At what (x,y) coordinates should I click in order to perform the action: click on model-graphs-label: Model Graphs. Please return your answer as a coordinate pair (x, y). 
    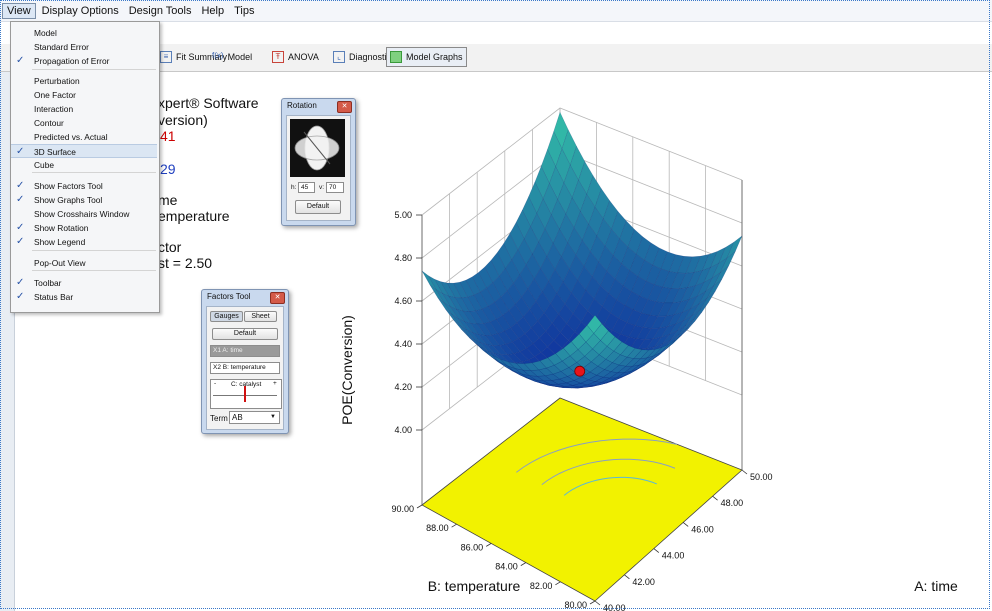
    Looking at the image, I should click on (434, 57).